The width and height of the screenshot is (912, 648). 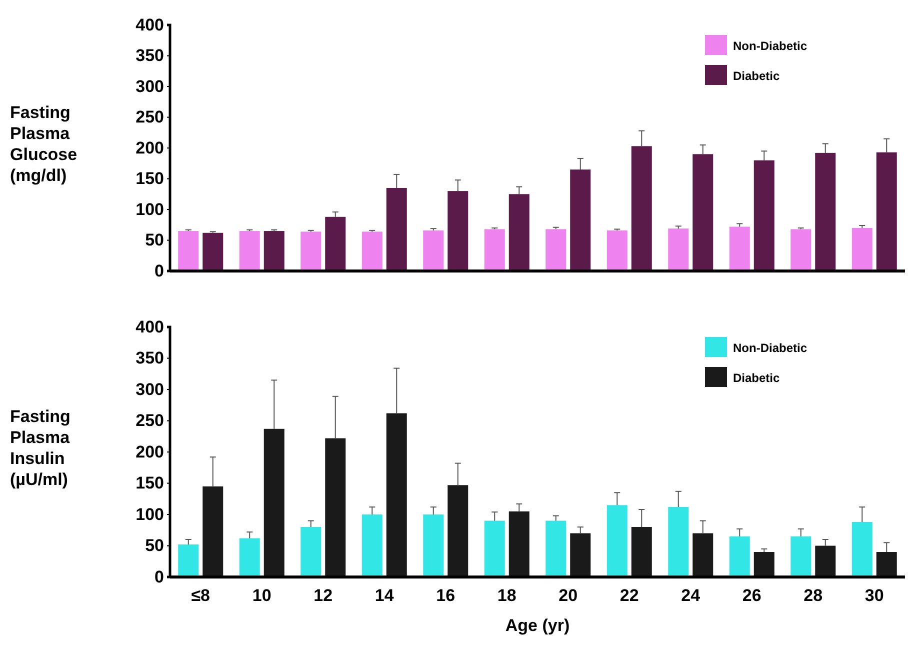 I want to click on x-tick-label: 28, so click(x=813, y=595).